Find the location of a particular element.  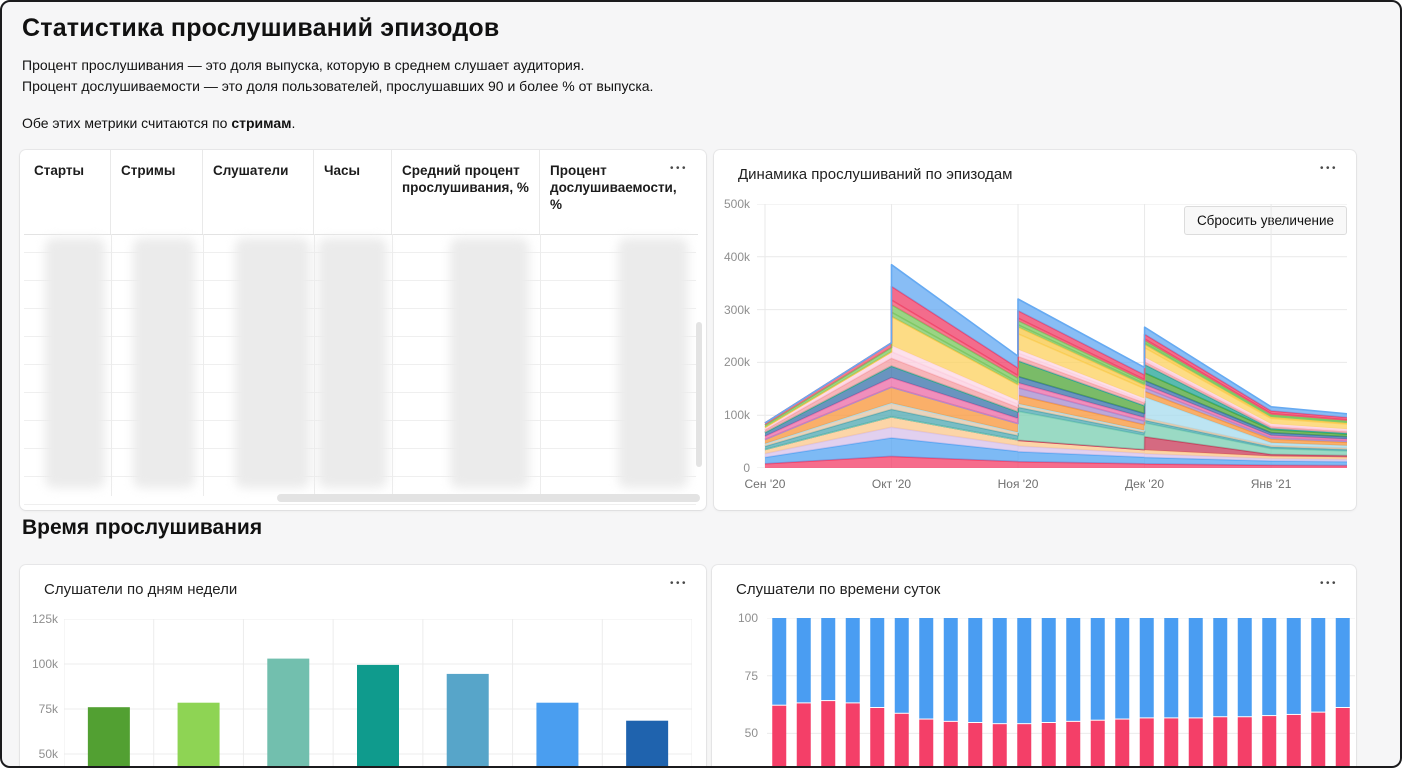

table-row-divider is located at coordinates (360, 504).